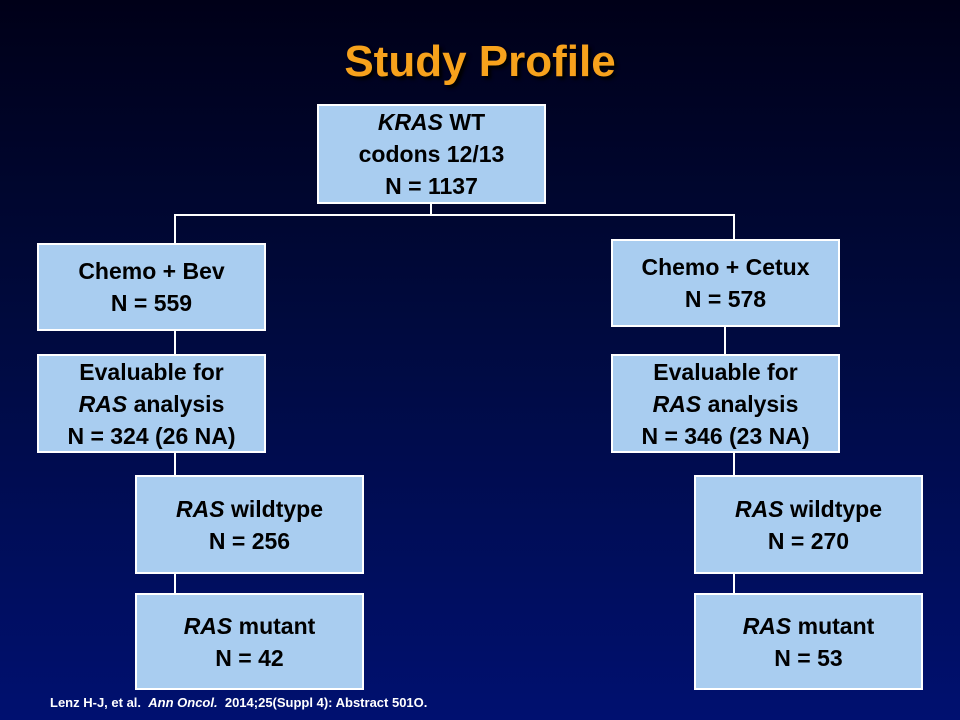 This screenshot has width=960, height=720. I want to click on citation-journal: Ann Oncol., so click(183, 702).